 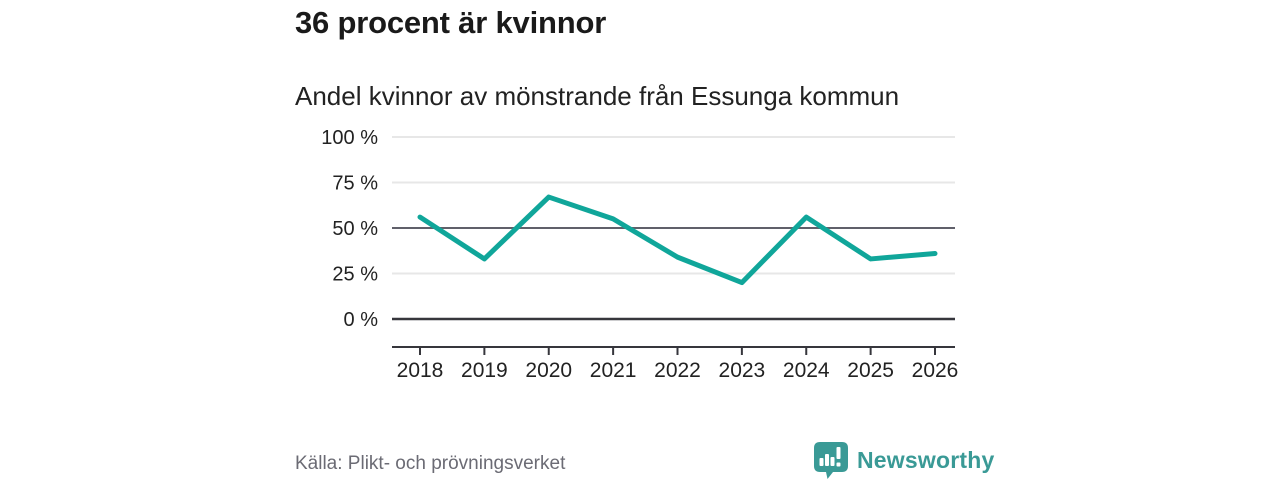 What do you see at coordinates (430, 463) in the screenshot?
I see `source-note: Källa: Plikt- och prövningsverket` at bounding box center [430, 463].